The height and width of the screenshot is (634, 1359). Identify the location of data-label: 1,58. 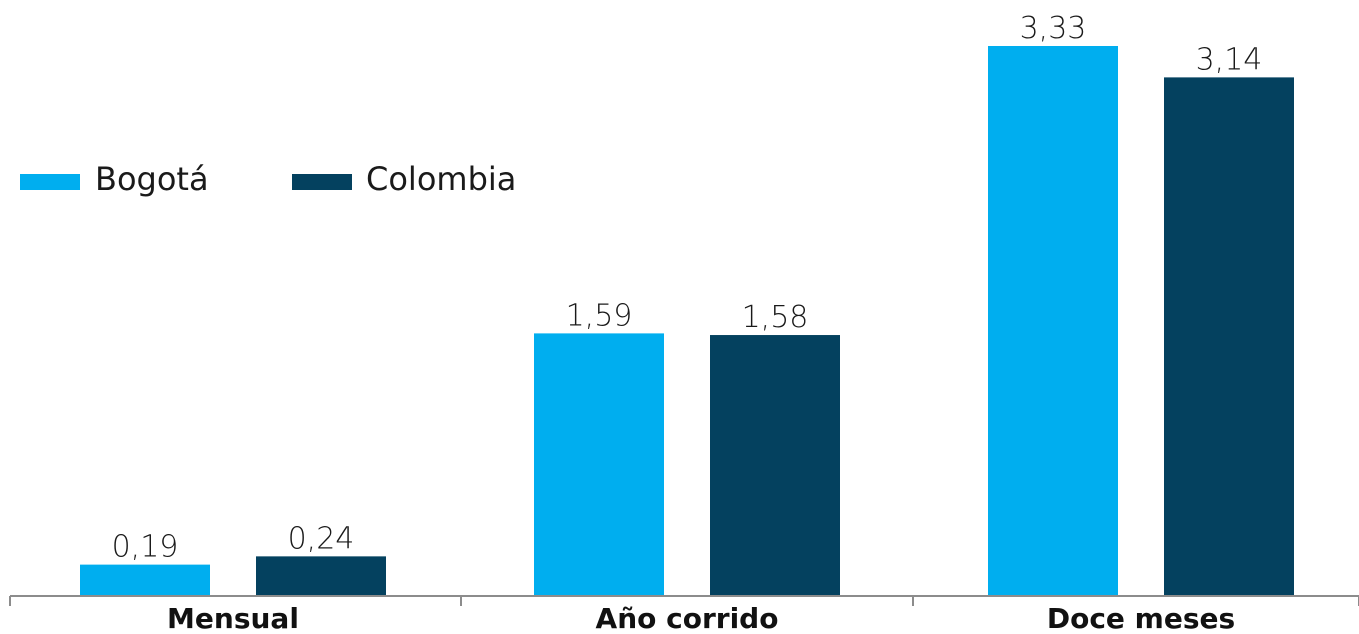
(775, 317).